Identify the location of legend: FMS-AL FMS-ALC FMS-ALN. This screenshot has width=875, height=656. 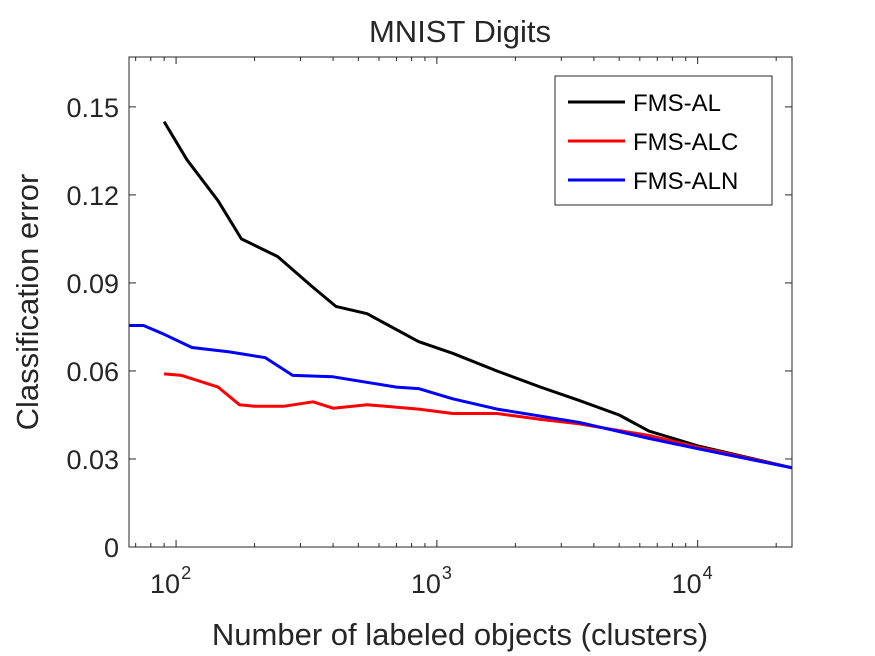
(663, 140).